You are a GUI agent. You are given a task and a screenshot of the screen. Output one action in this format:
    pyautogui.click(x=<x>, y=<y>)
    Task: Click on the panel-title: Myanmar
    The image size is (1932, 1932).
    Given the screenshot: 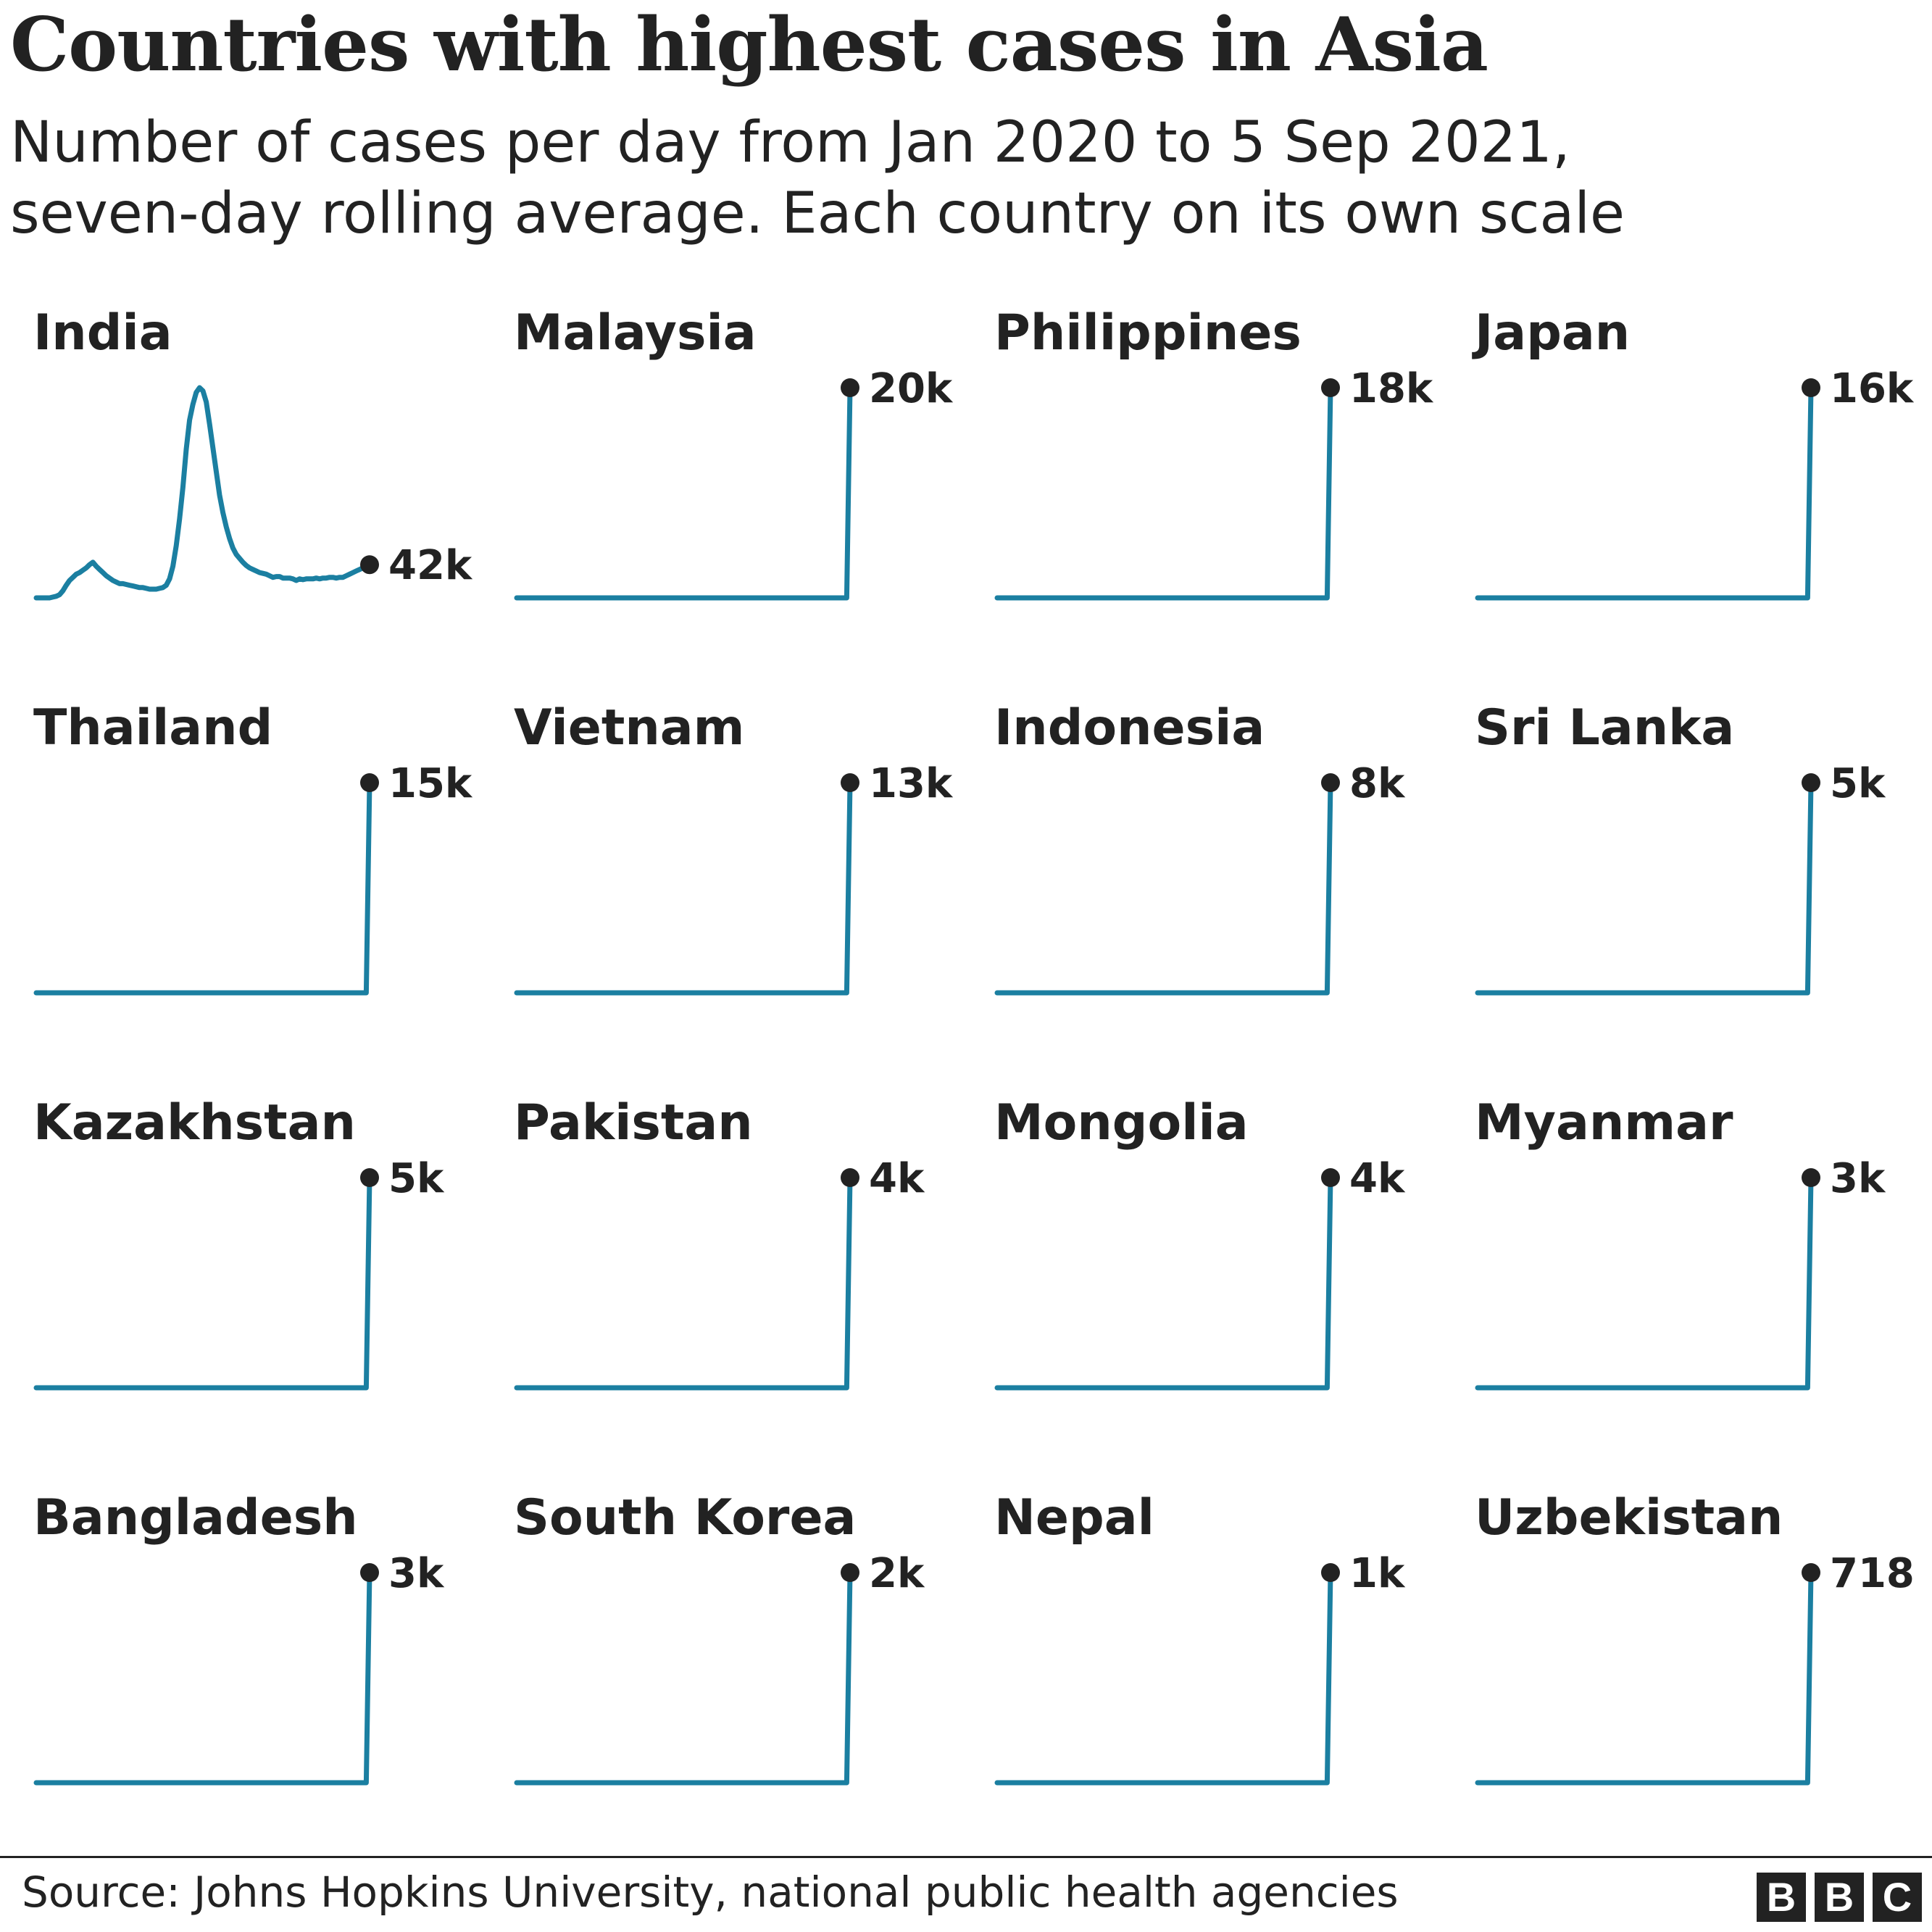 What is the action you would take?
    pyautogui.click(x=1604, y=1123)
    